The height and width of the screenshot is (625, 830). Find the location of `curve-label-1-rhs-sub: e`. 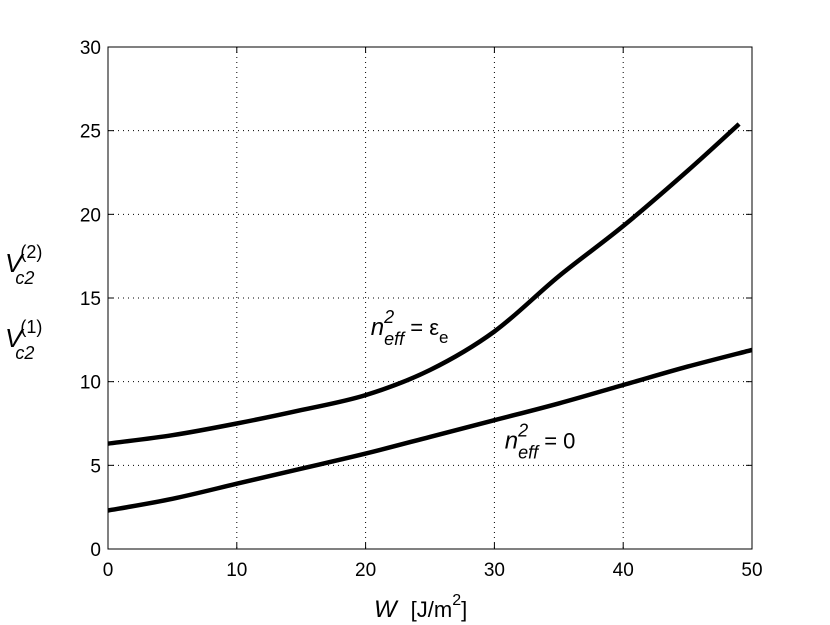

curve-label-1-rhs-sub: e is located at coordinates (443, 337).